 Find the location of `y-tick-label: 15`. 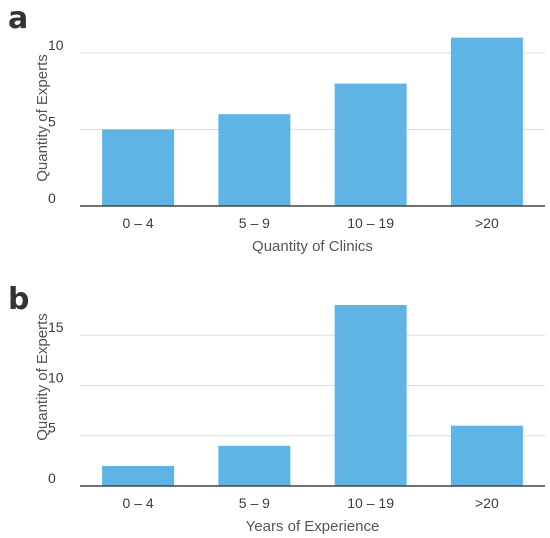

y-tick-label: 15 is located at coordinates (56, 327).